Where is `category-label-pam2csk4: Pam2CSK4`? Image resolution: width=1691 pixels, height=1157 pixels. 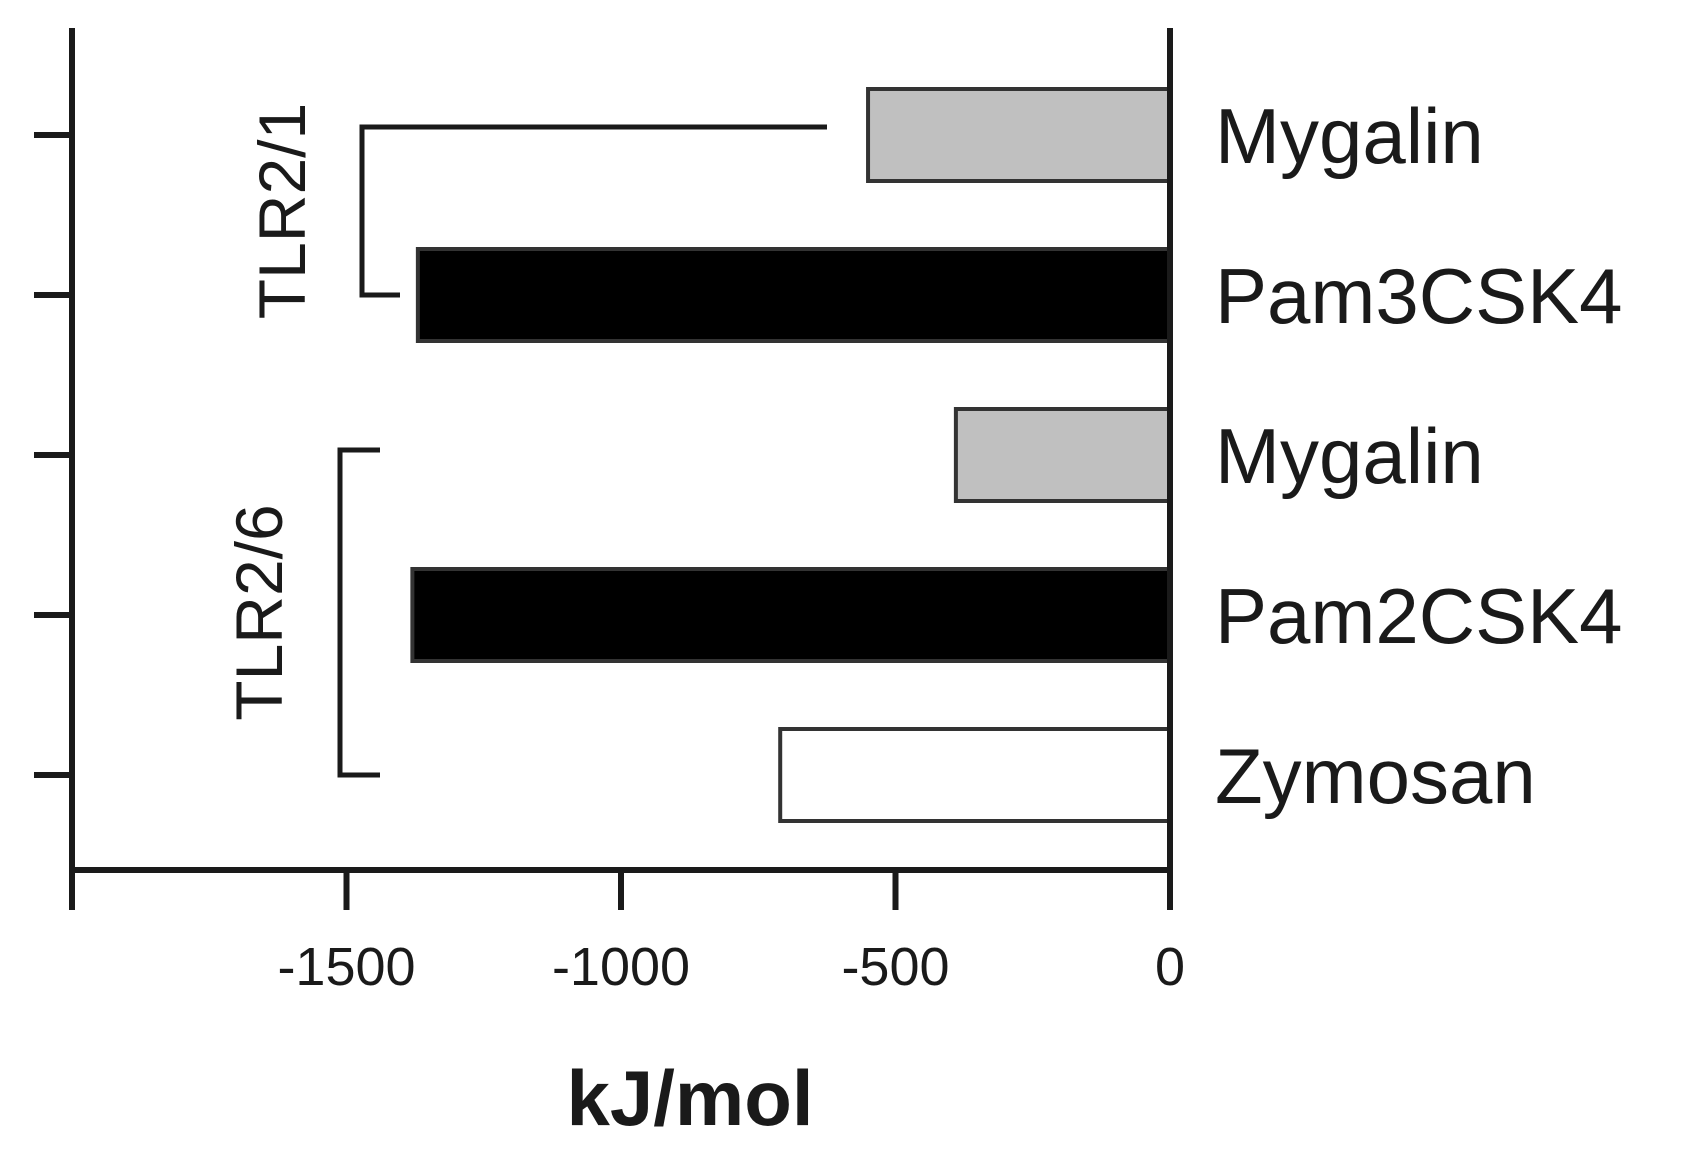 category-label-pam2csk4: Pam2CSK4 is located at coordinates (1419, 616).